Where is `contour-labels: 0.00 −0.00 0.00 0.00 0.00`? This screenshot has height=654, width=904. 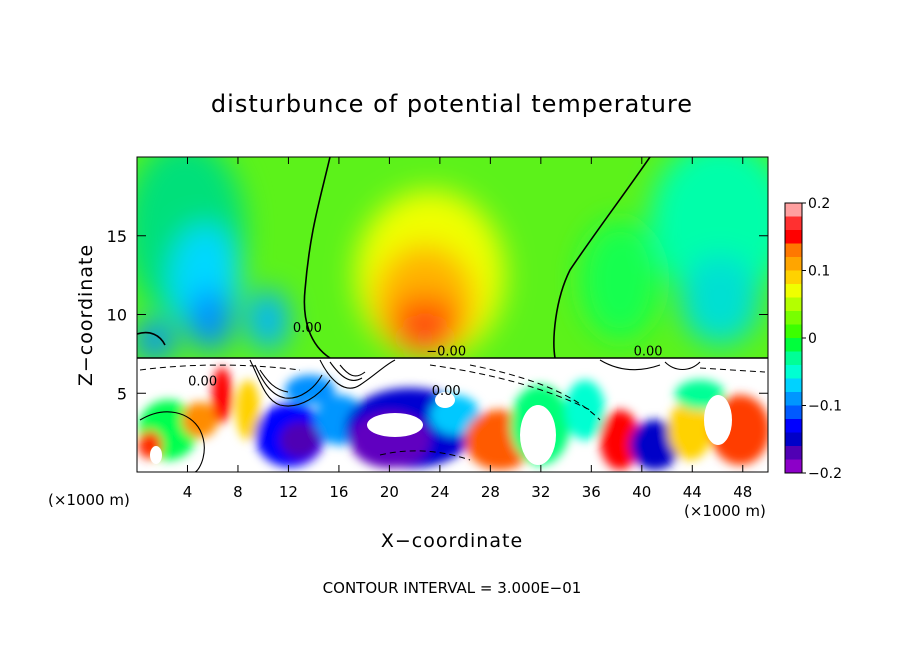 contour-labels: 0.00 −0.00 0.00 0.00 0.00 is located at coordinates (425, 360).